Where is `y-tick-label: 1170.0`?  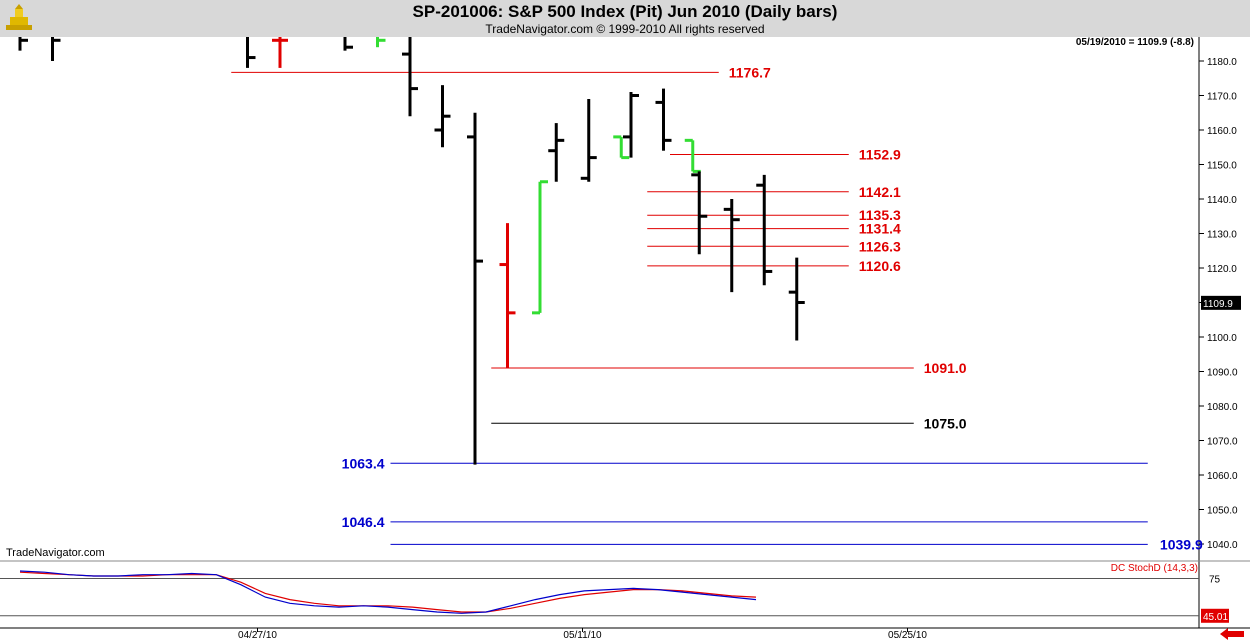 y-tick-label: 1170.0 is located at coordinates (1222, 97).